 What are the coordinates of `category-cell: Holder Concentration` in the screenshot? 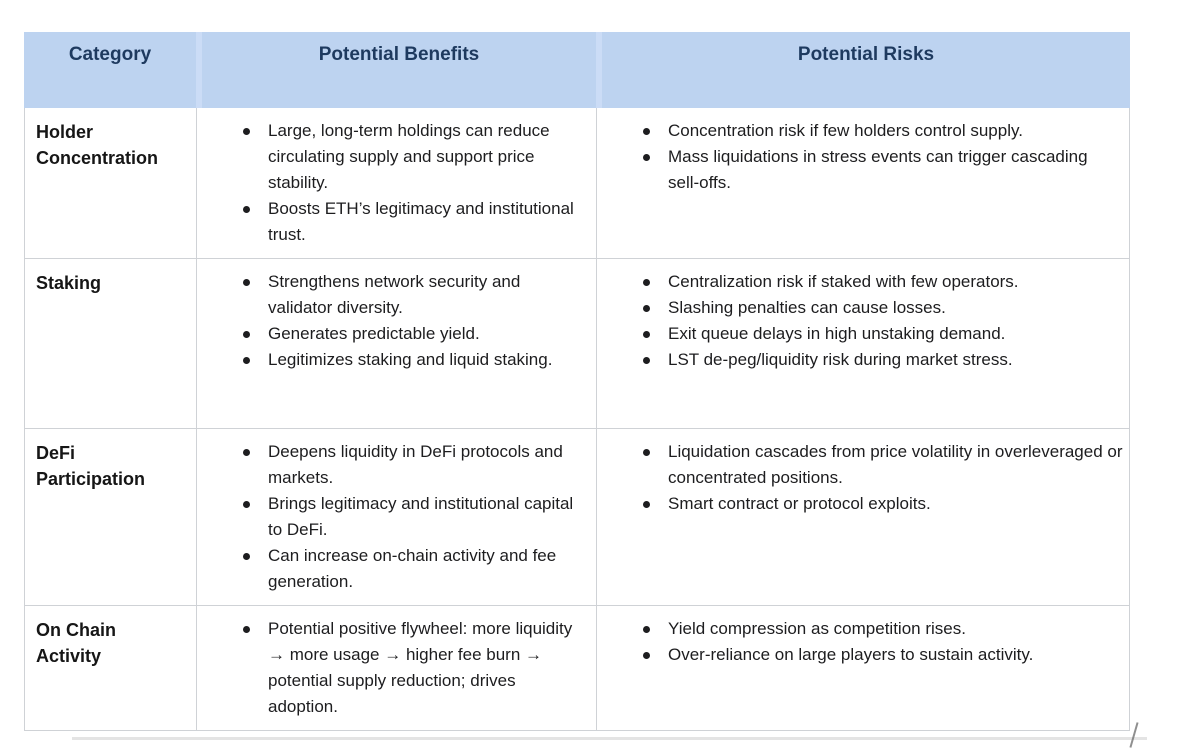 It's located at (110, 183).